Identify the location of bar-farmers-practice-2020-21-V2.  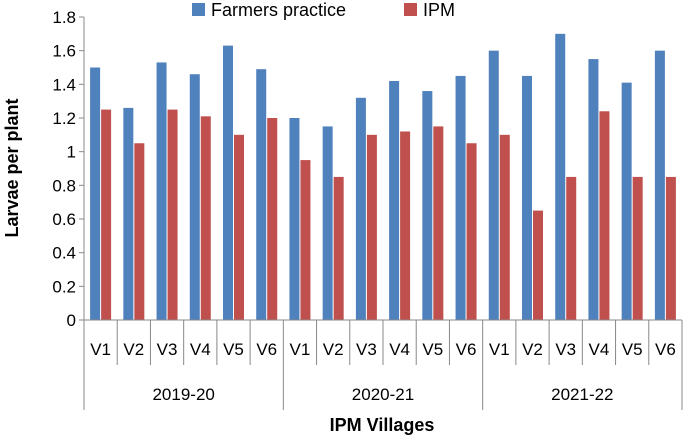
(327, 223).